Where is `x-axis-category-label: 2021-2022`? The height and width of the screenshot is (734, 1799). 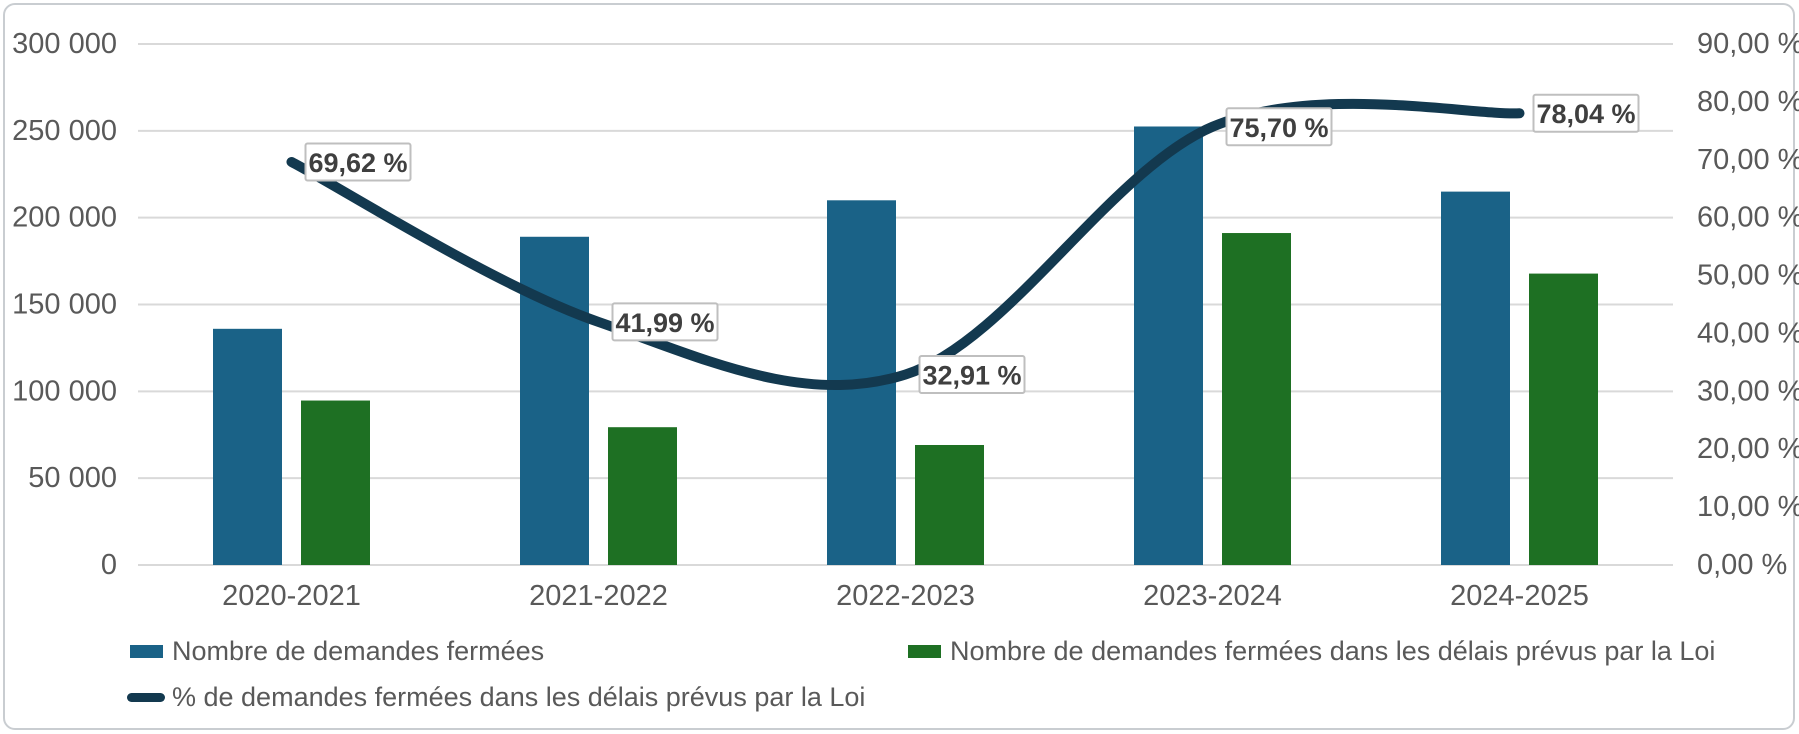 x-axis-category-label: 2021-2022 is located at coordinates (598, 596).